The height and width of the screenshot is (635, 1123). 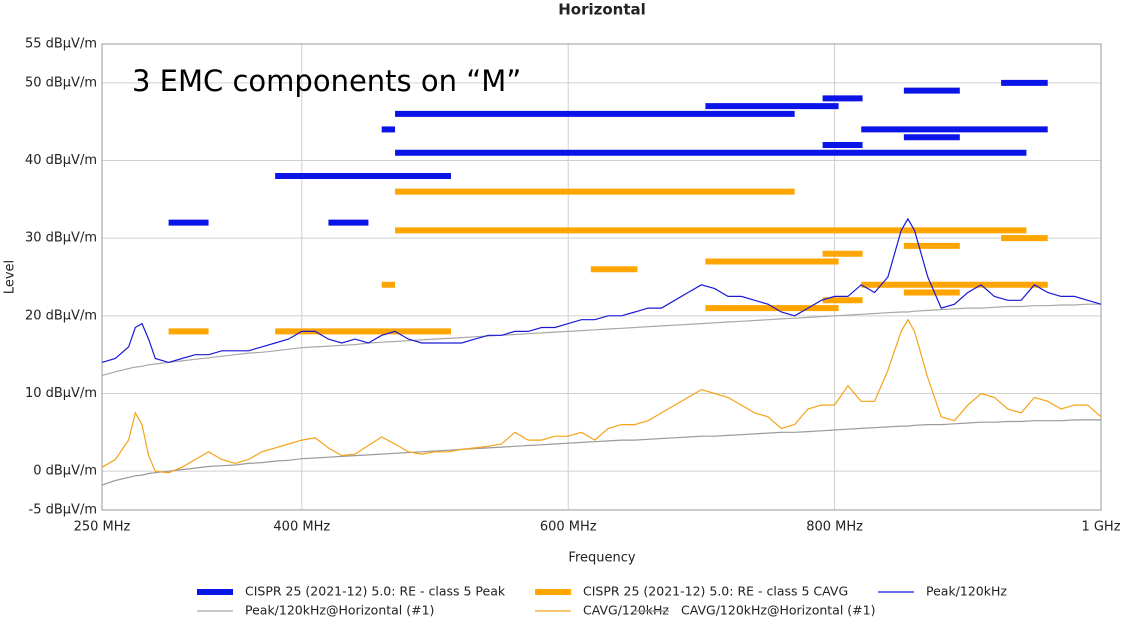 What do you see at coordinates (61, 393) in the screenshot?
I see `y-tick-label: 10 dBµV/m` at bounding box center [61, 393].